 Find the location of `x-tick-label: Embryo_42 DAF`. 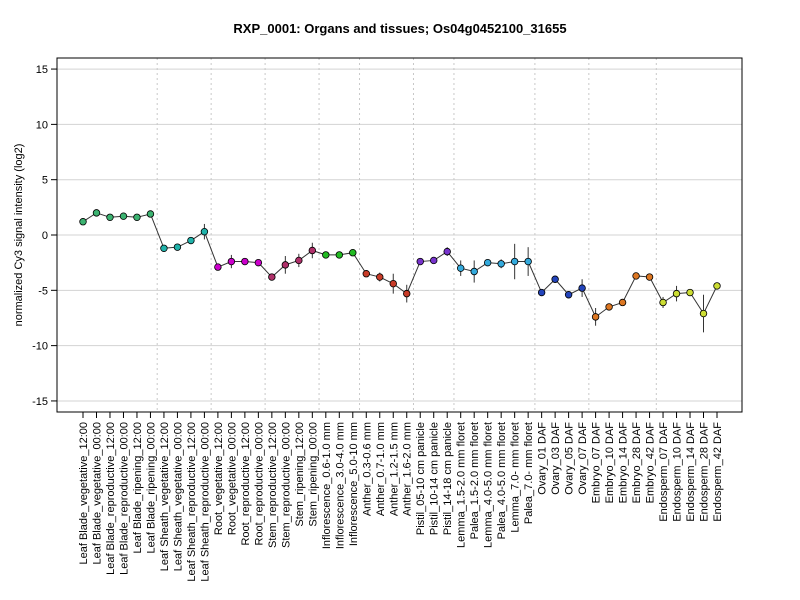

x-tick-label: Embryo_42 DAF is located at coordinates (651, 463).